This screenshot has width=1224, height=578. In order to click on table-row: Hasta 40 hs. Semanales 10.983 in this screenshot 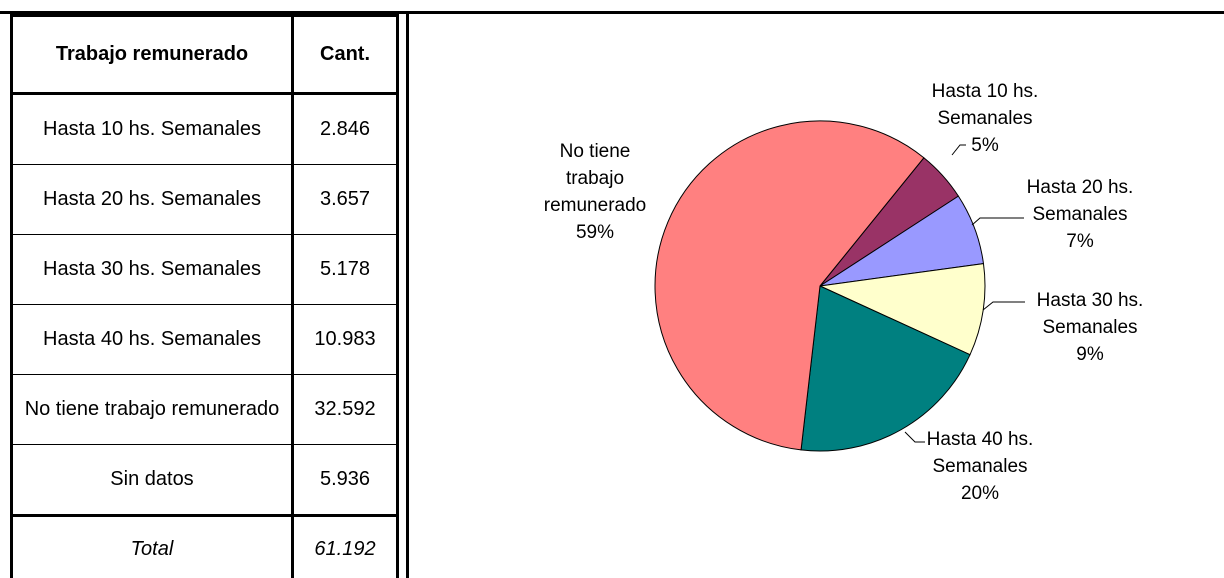, I will do `click(204, 339)`.